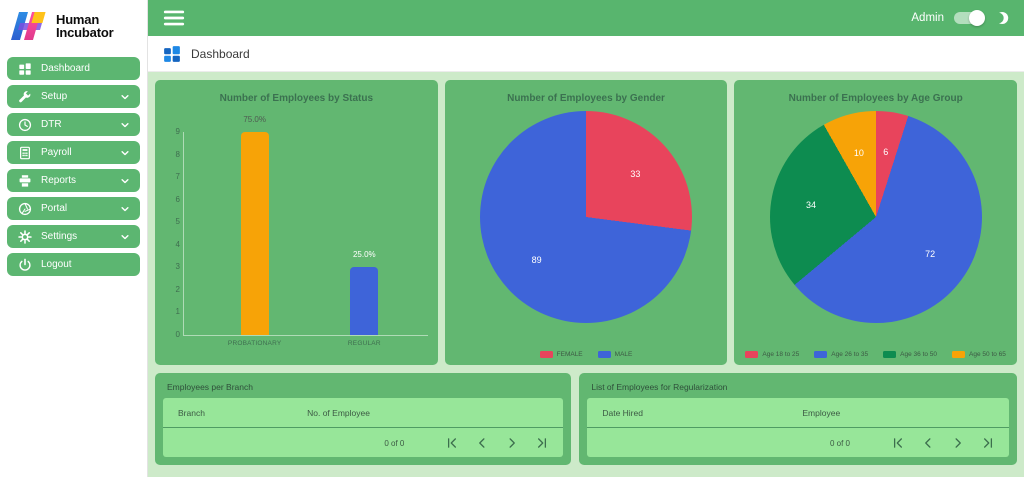 Image resolution: width=1024 pixels, height=477 pixels. I want to click on sidebar-item-label: Reports, so click(59, 180).